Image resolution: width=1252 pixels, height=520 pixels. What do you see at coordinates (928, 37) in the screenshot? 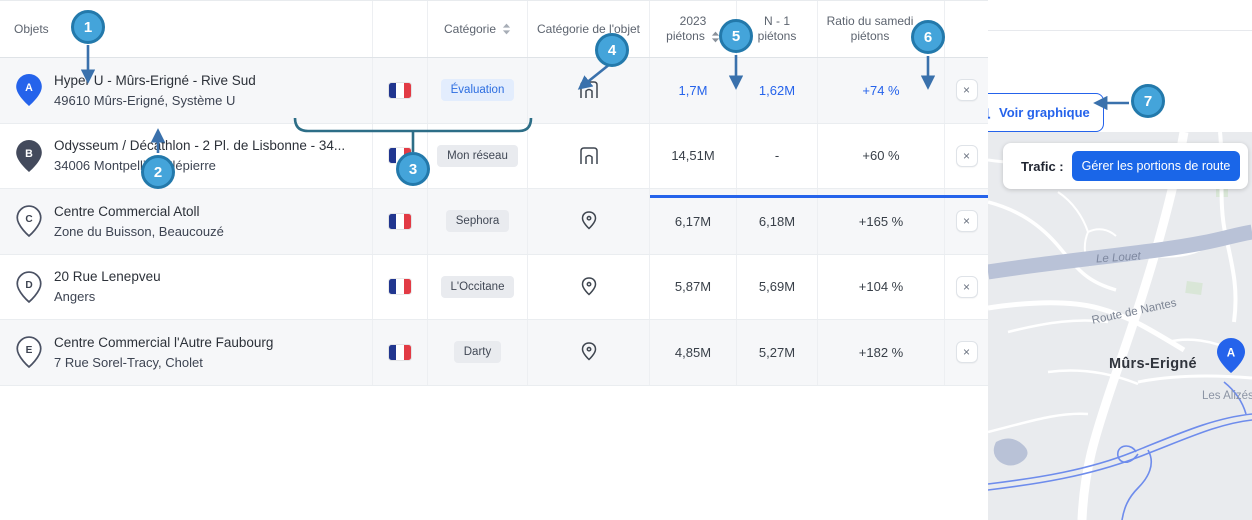
I see `callout-6: 6` at bounding box center [928, 37].